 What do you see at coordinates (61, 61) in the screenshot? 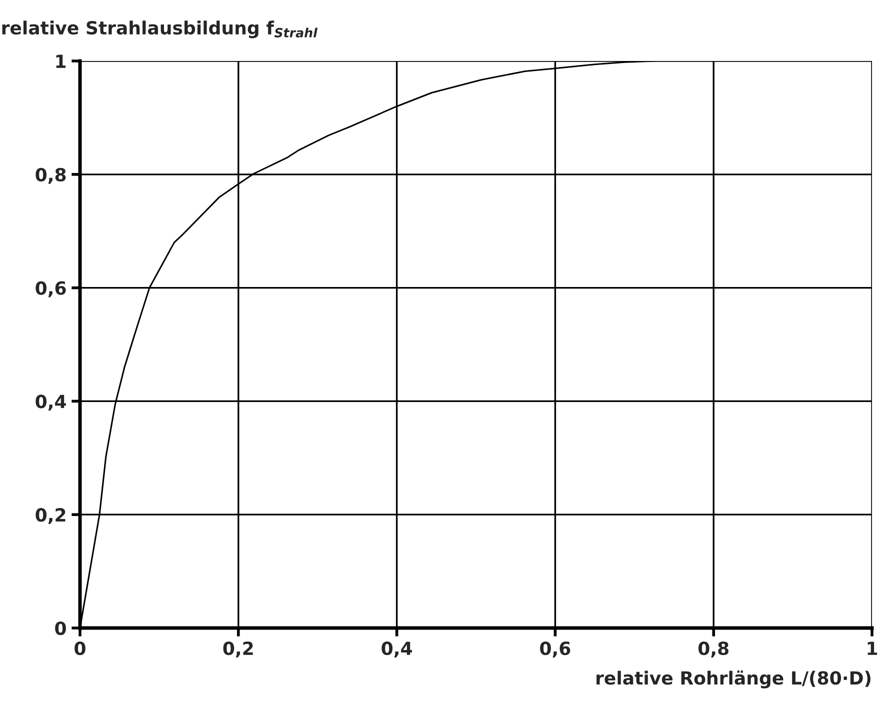
I see `y-tick-label: 1` at bounding box center [61, 61].